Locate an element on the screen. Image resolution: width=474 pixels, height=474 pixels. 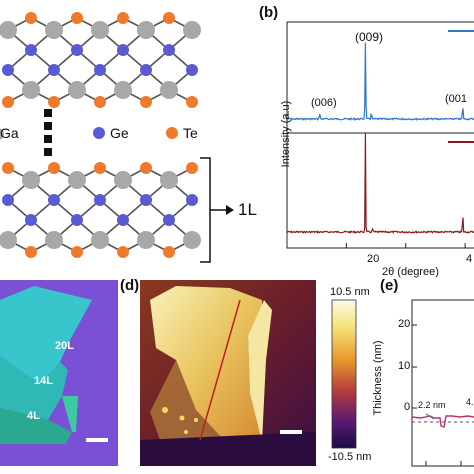
profile-tick-20: 20 is located at coordinates (404, 324).